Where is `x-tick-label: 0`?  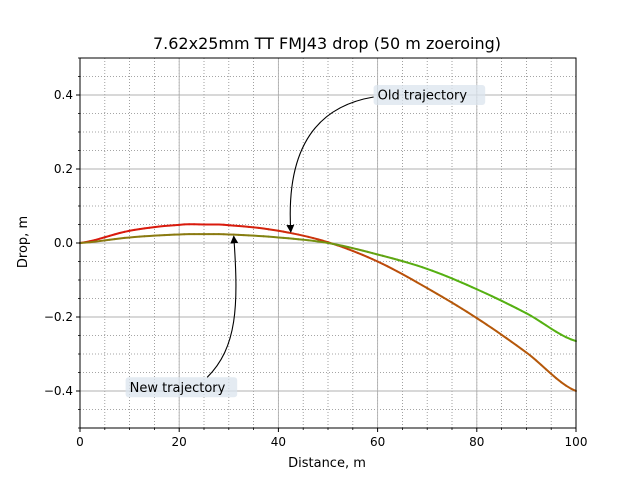 x-tick-label: 0 is located at coordinates (80, 442).